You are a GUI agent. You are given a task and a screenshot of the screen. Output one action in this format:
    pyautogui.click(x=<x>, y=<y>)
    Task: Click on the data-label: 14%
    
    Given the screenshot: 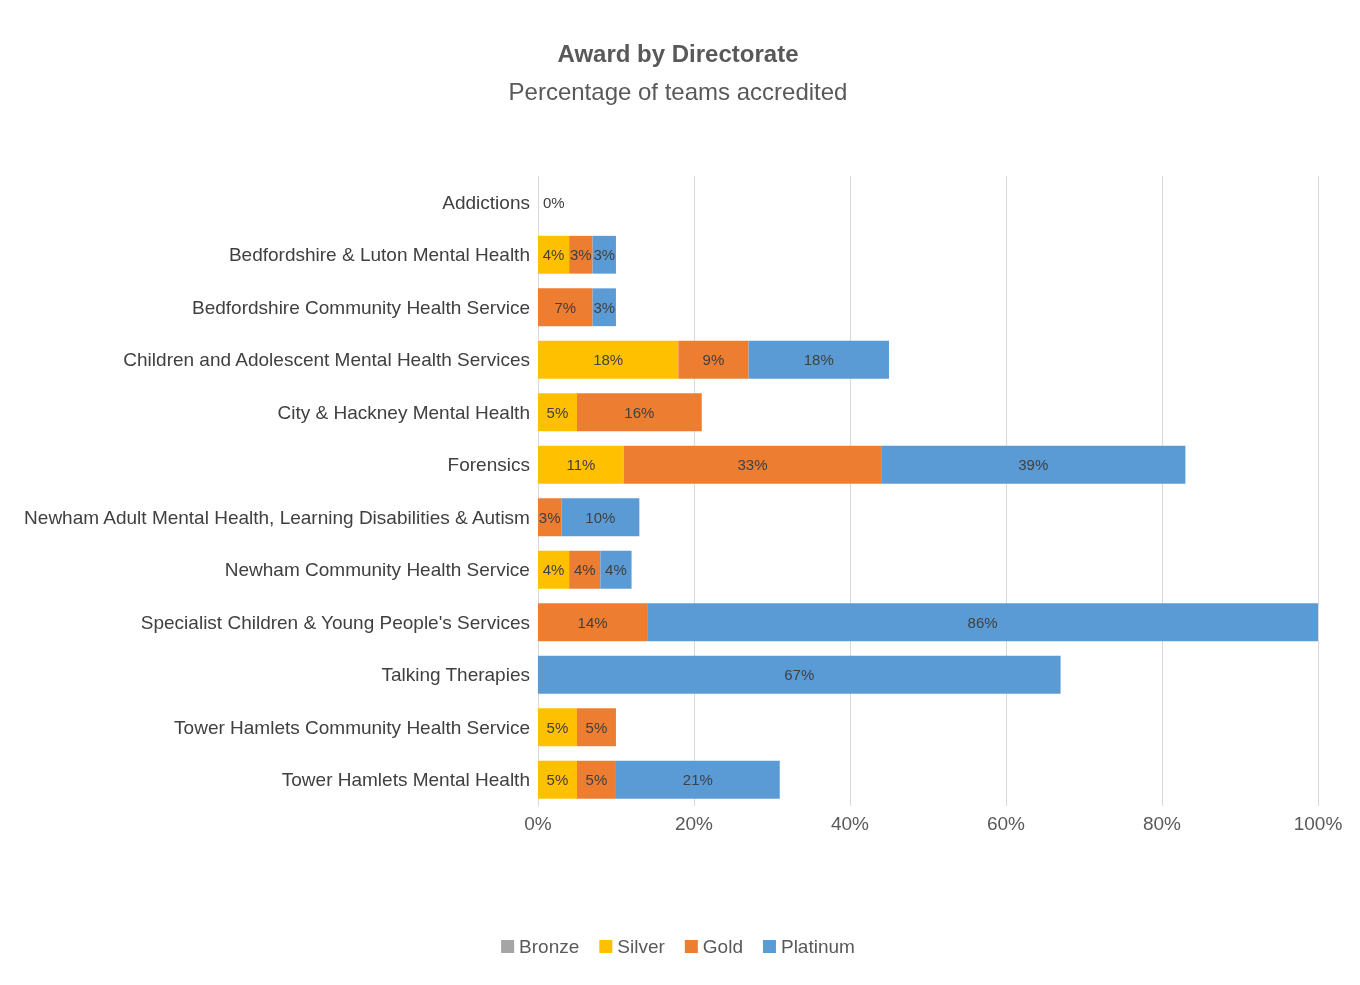 What is the action you would take?
    pyautogui.click(x=592, y=622)
    